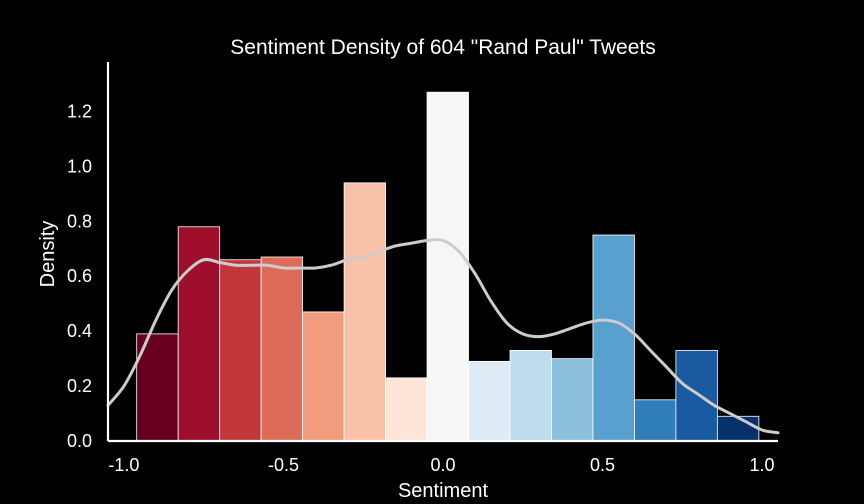 This screenshot has width=864, height=504. I want to click on y-axis-label: Density, so click(48, 254).